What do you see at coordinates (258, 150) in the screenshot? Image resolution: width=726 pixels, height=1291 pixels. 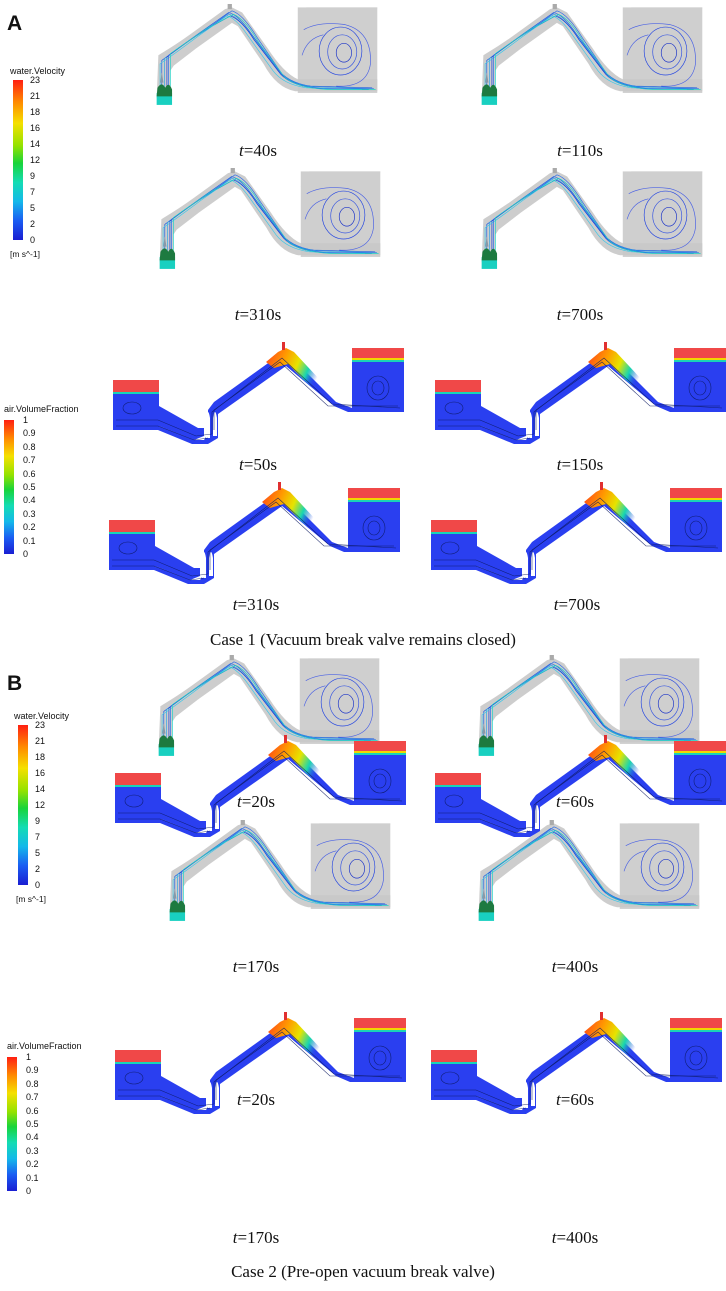 I see `frame-time-caption: t=40s` at bounding box center [258, 150].